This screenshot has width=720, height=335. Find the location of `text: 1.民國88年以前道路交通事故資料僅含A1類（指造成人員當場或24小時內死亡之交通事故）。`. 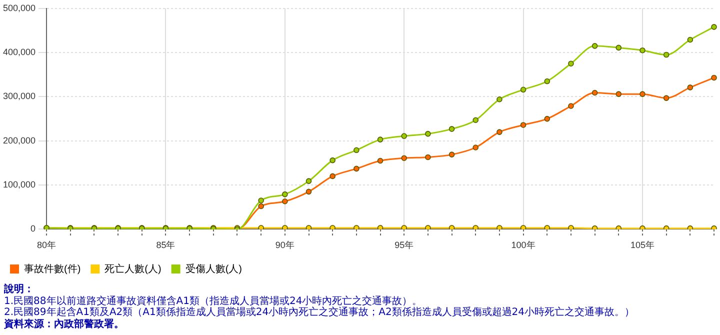

text: 1.民國88年以前道路交通事故資料僅含A1類（指造成人員當場或24小時內死亡之交通事故）。 is located at coordinates (214, 301).